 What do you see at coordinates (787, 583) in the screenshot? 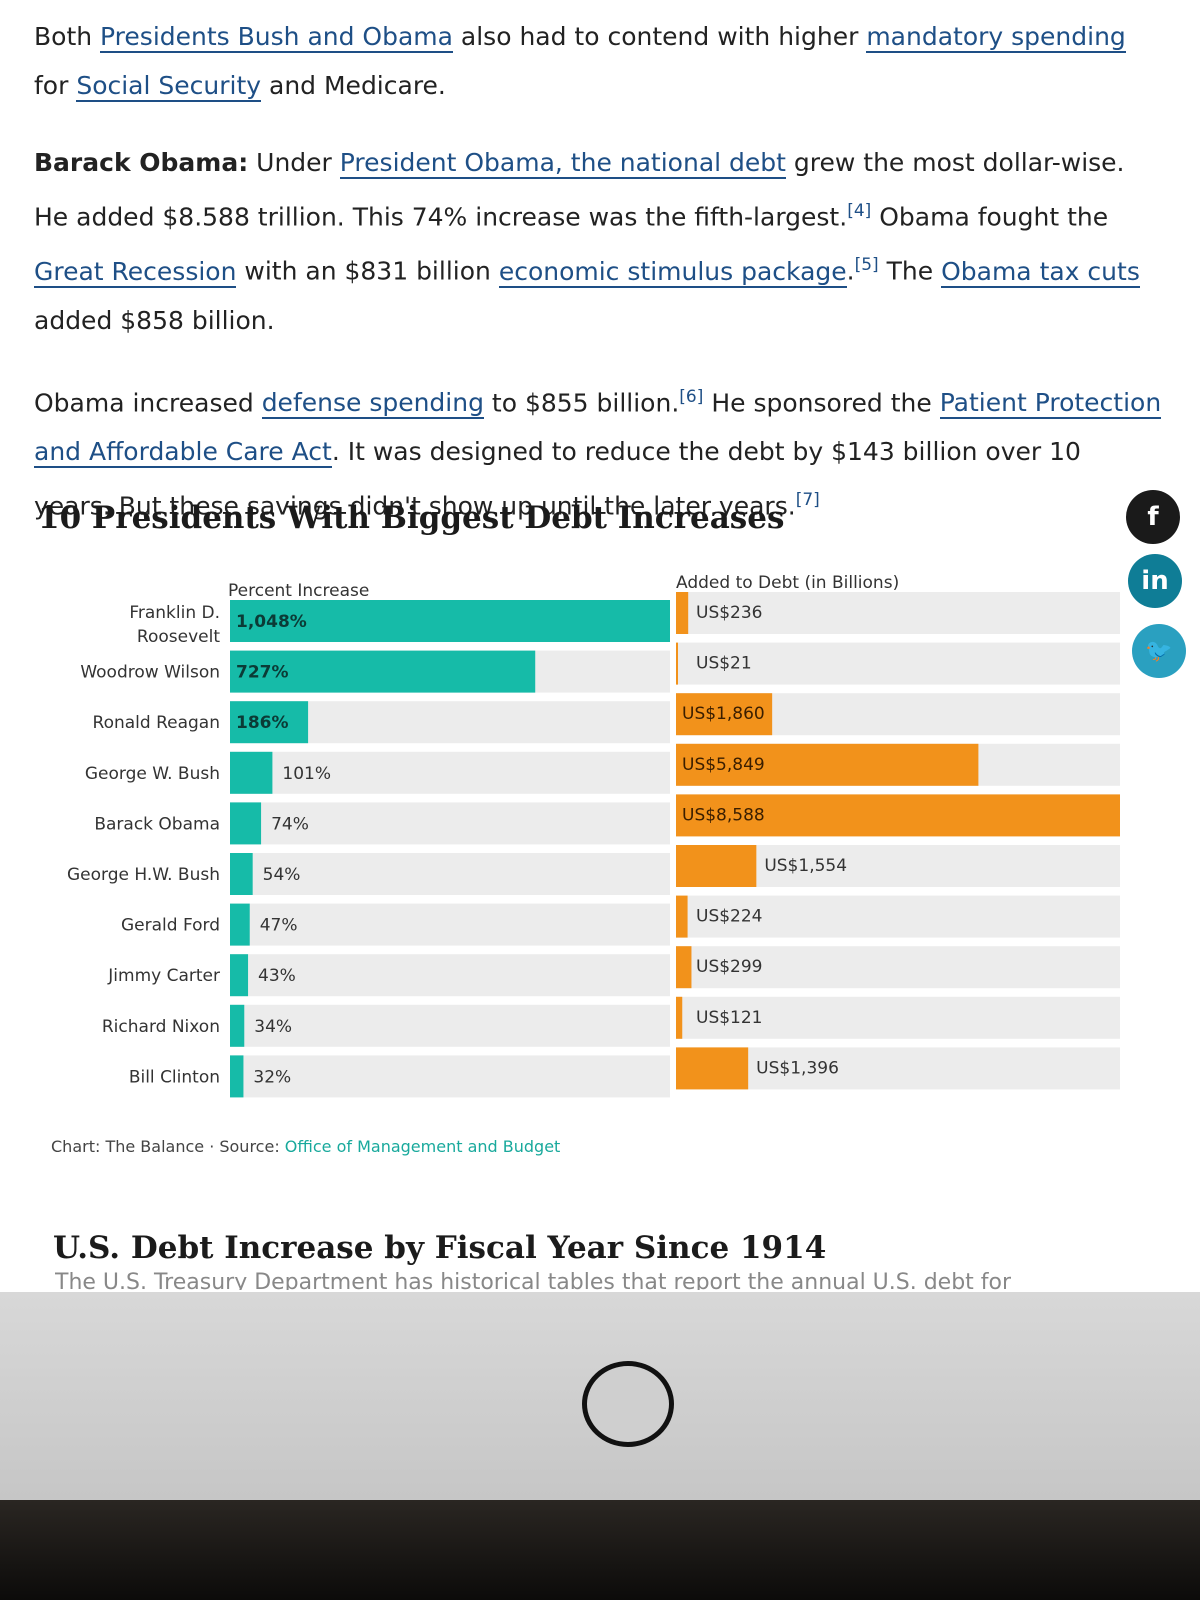
I see `debt-axis-title: Added to Debt (in Billions)` at bounding box center [787, 583].